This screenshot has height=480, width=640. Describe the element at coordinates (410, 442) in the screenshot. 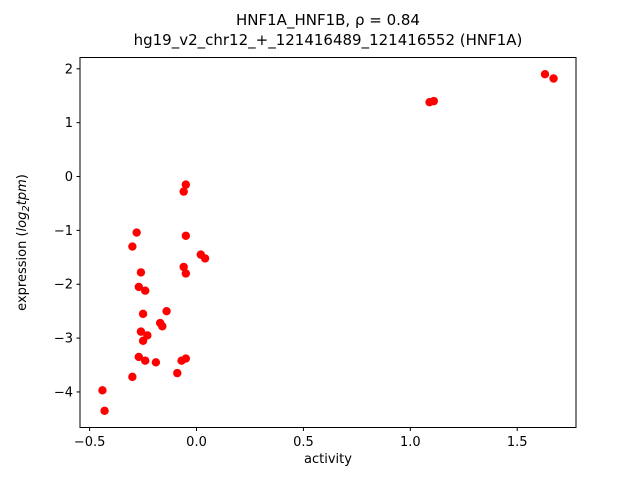

I see `x-tick-label: 1.0` at that location.